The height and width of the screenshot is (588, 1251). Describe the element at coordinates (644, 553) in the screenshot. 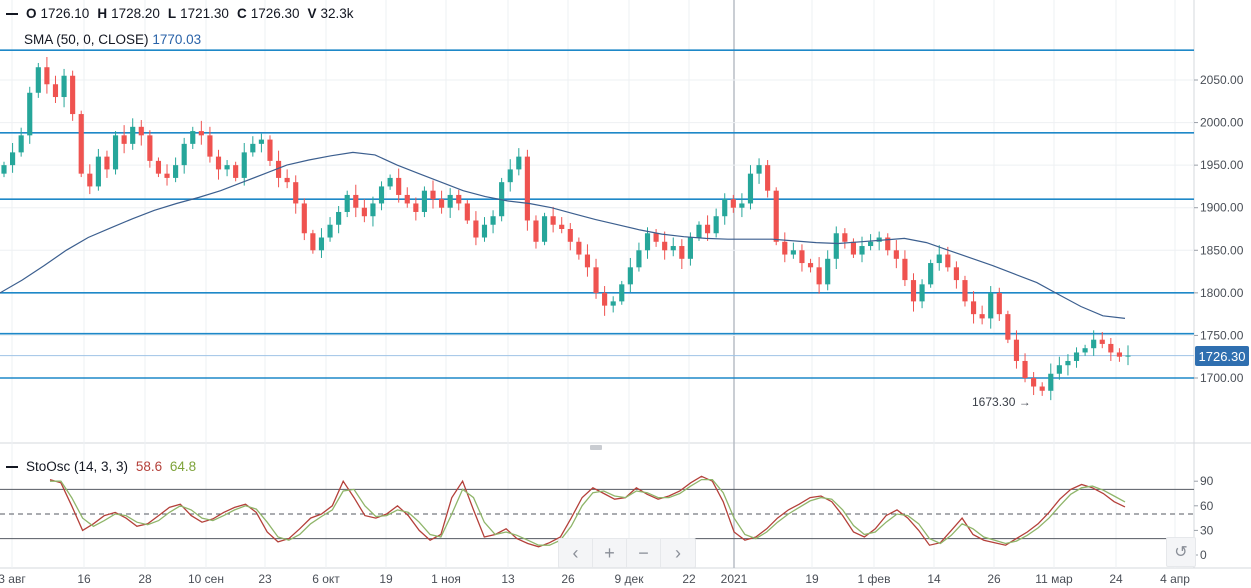

I see `zoom-out-button: −` at that location.